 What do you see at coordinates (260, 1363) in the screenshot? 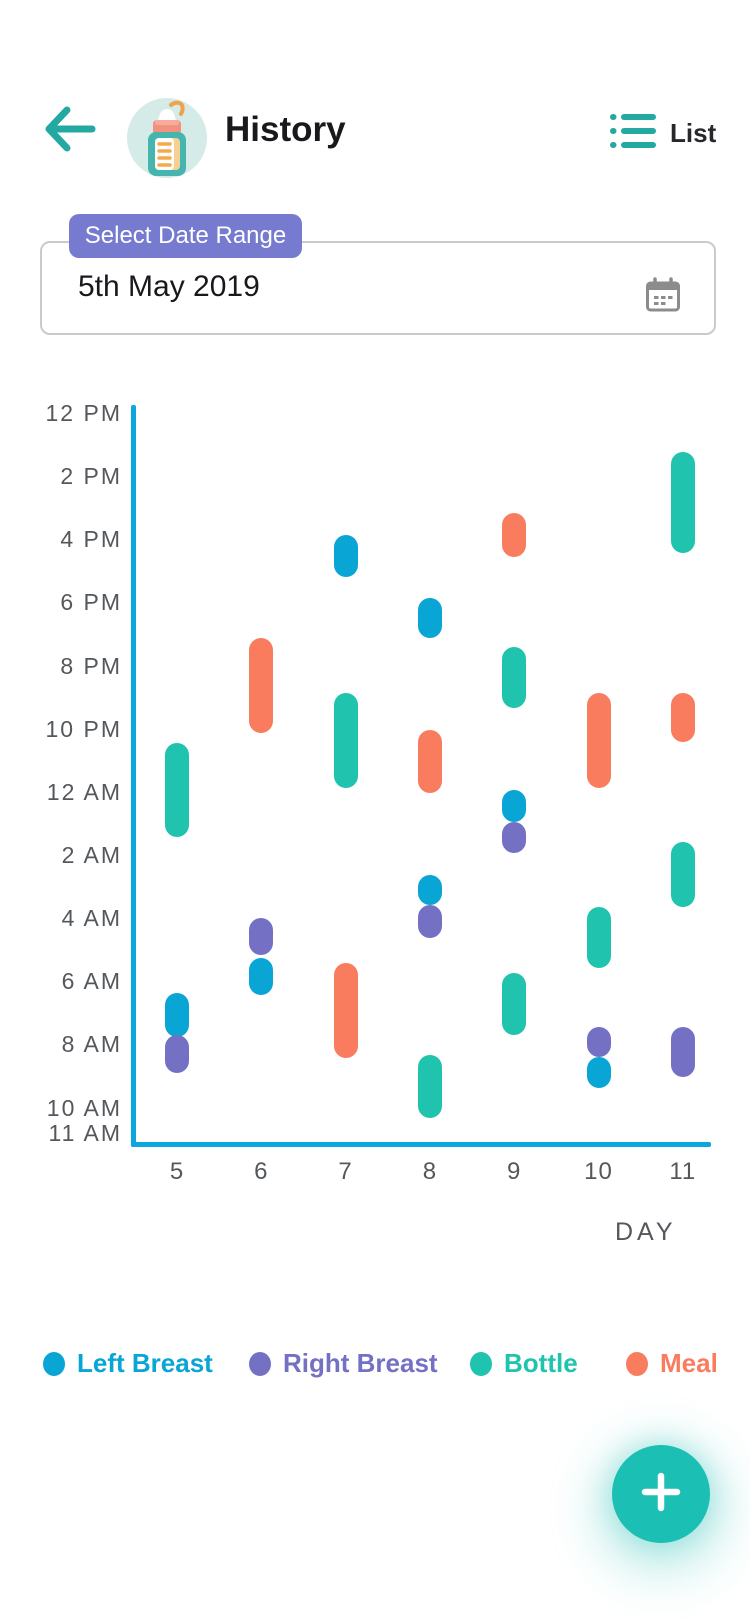
I see `legend-dot-right_breast` at bounding box center [260, 1363].